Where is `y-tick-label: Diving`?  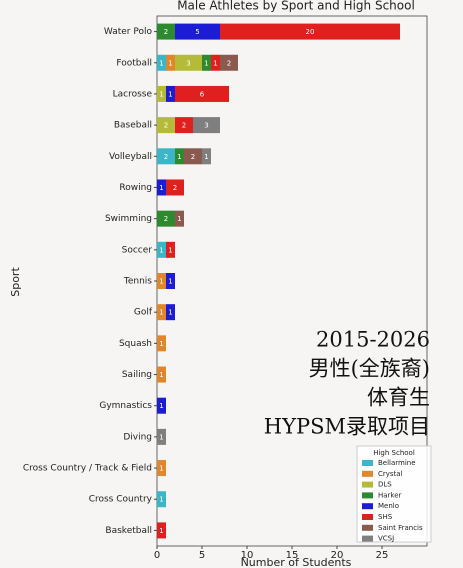 y-tick-label: Diving is located at coordinates (137, 437).